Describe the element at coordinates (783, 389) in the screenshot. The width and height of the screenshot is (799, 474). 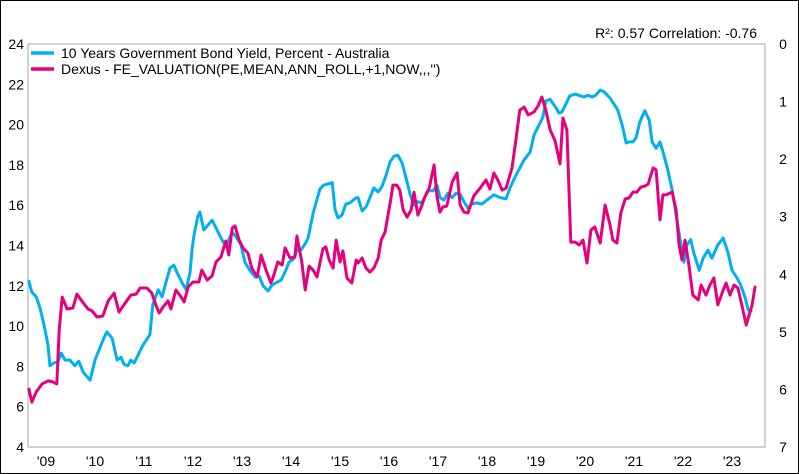
I see `right-tick-label: 6` at that location.